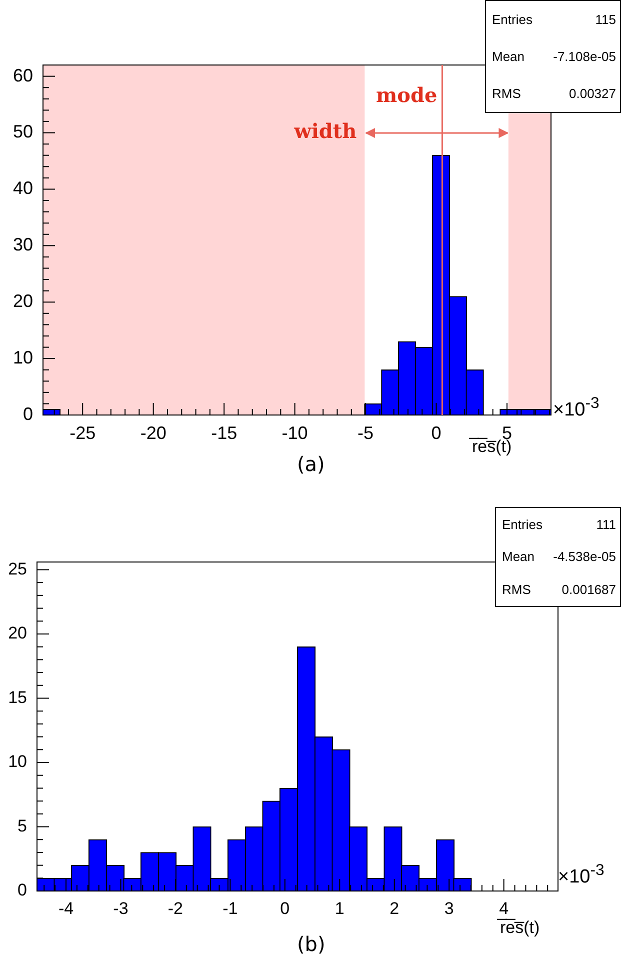  I want to click on text: (b), so click(311, 944).